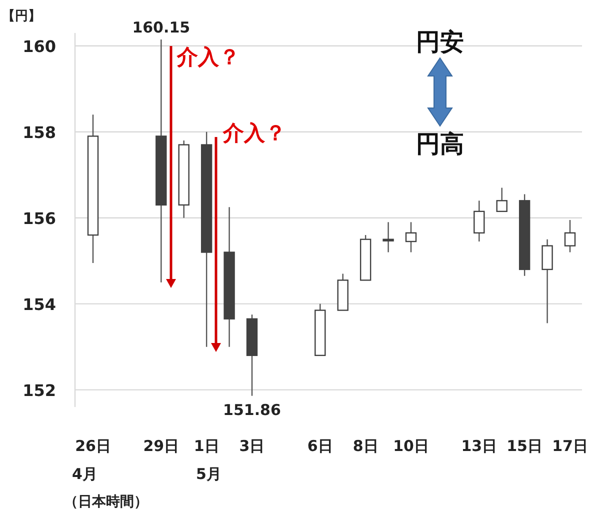 Image resolution: width=600 pixels, height=513 pixels. I want to click on y-tick-label: 154, so click(39, 304).